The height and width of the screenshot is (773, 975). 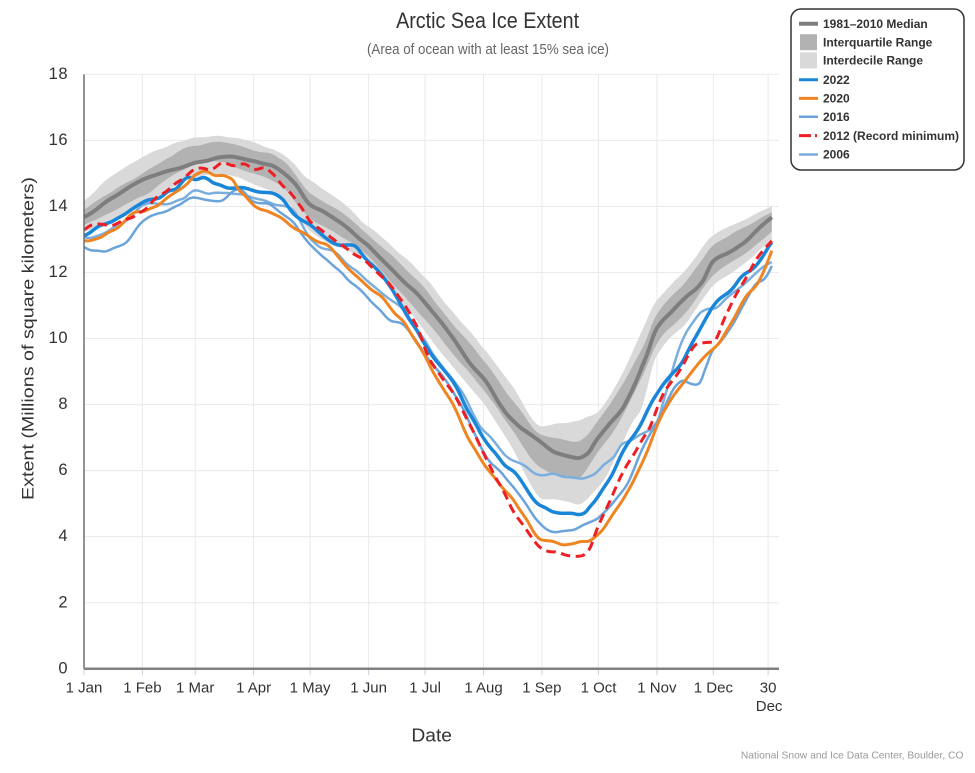 I want to click on svg-text: 6, so click(x=63, y=470).